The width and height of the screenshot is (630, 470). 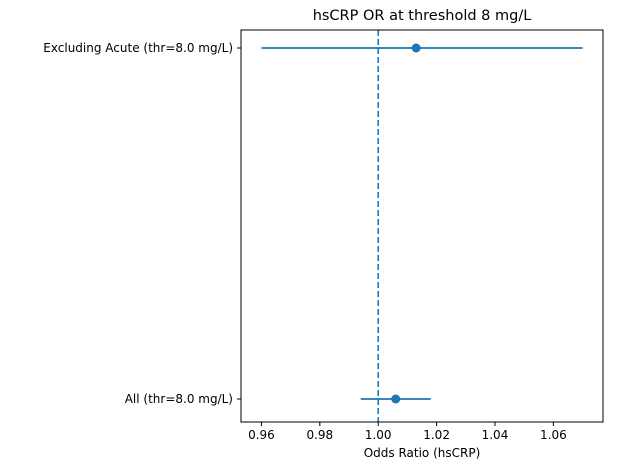 What do you see at coordinates (422, 453) in the screenshot?
I see `x-axis-label: Odds Ratio (hsCRP)` at bounding box center [422, 453].